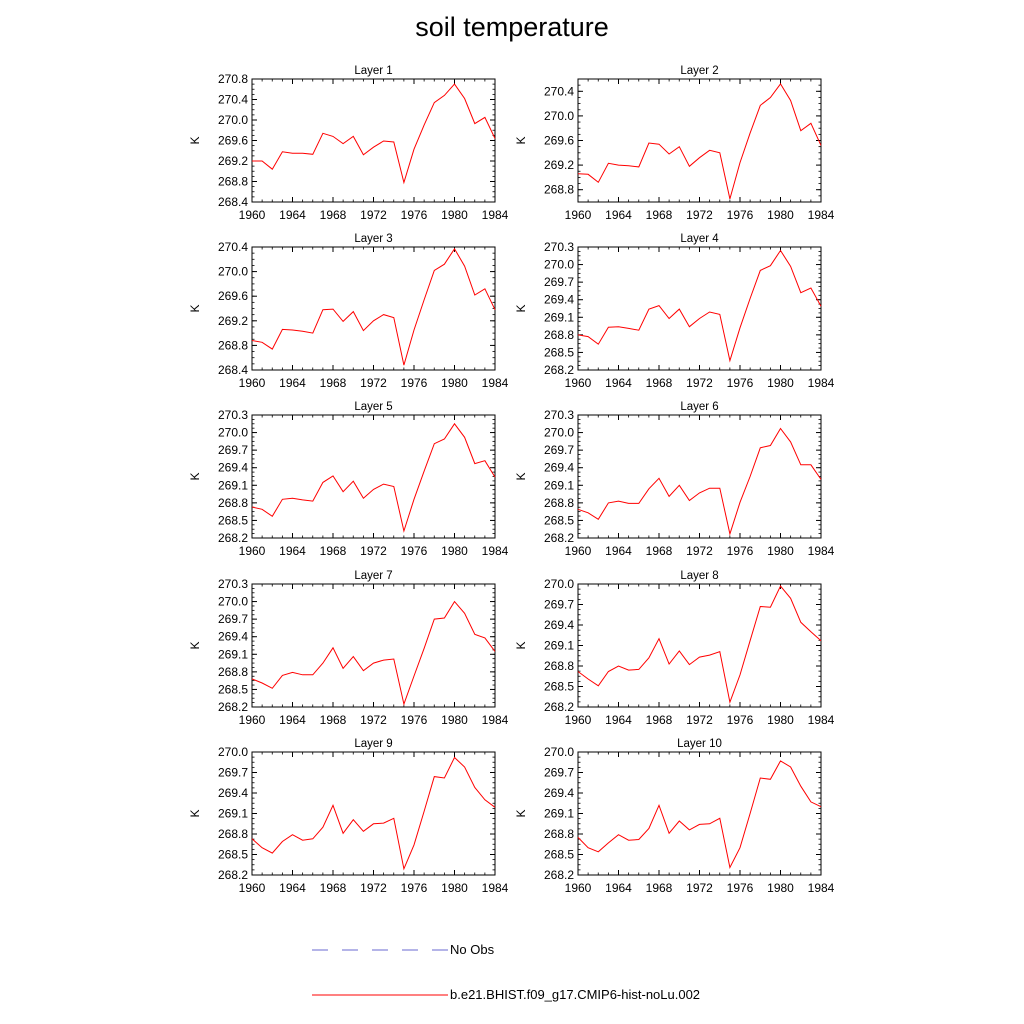 The width and height of the screenshot is (1024, 1024). Describe the element at coordinates (699, 576) in the screenshot. I see `panel-8-title: Layer 8` at that location.